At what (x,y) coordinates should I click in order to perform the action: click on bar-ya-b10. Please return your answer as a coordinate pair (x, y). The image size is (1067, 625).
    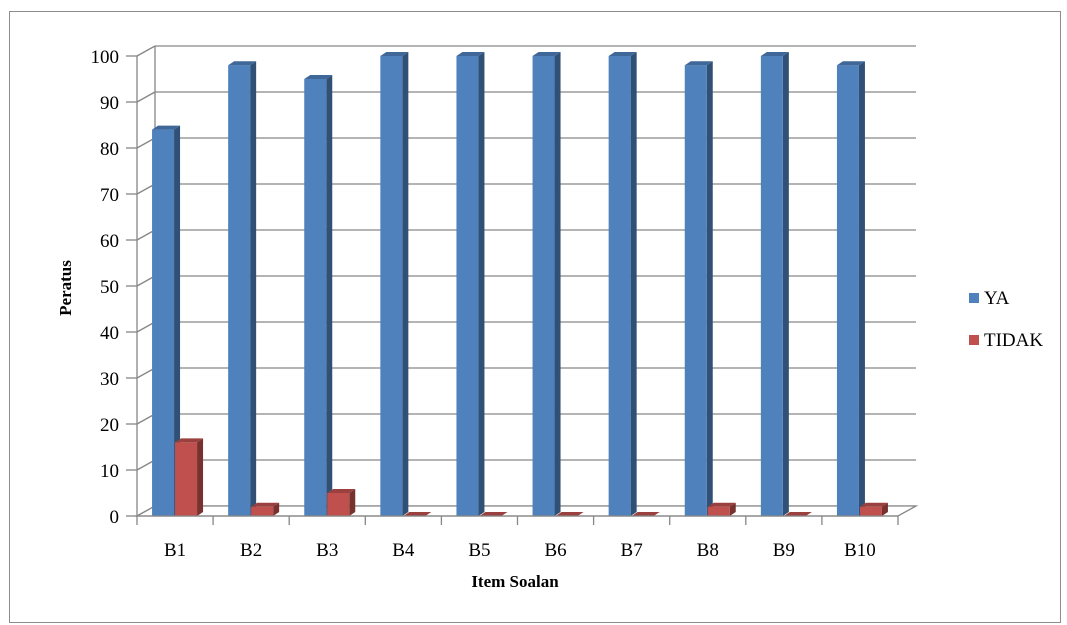
    Looking at the image, I should click on (850, 288).